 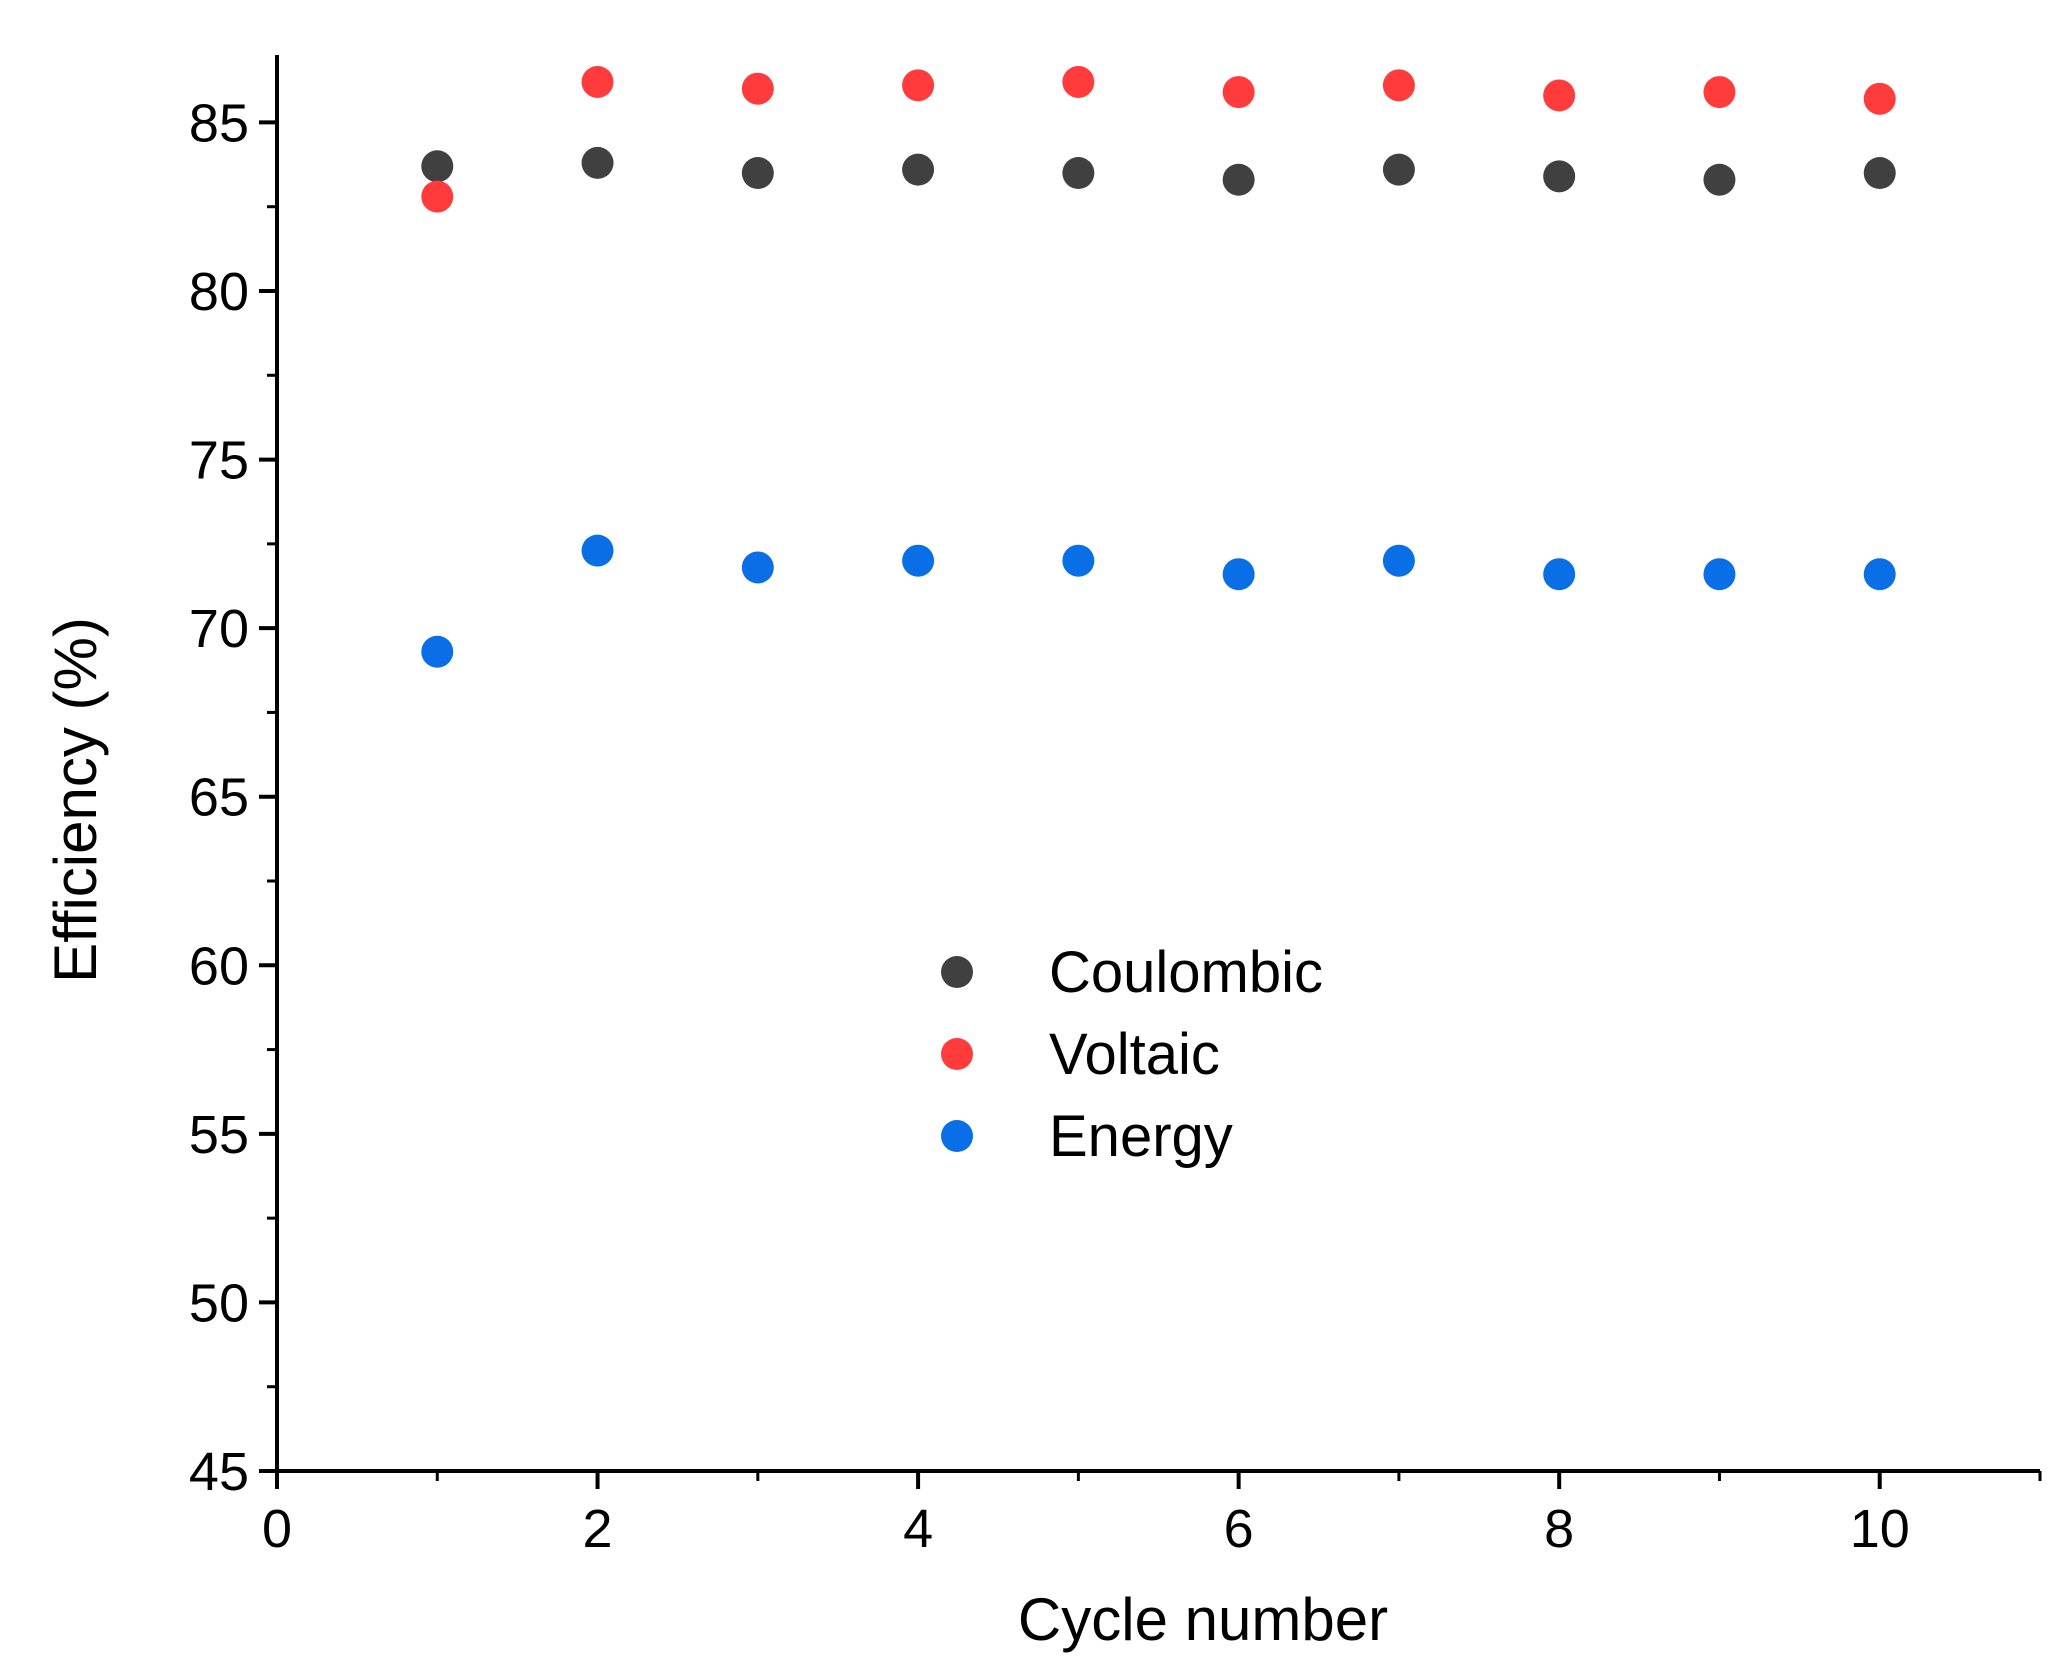 What do you see at coordinates (1141, 1136) in the screenshot?
I see `legend-label-energy: Energy` at bounding box center [1141, 1136].